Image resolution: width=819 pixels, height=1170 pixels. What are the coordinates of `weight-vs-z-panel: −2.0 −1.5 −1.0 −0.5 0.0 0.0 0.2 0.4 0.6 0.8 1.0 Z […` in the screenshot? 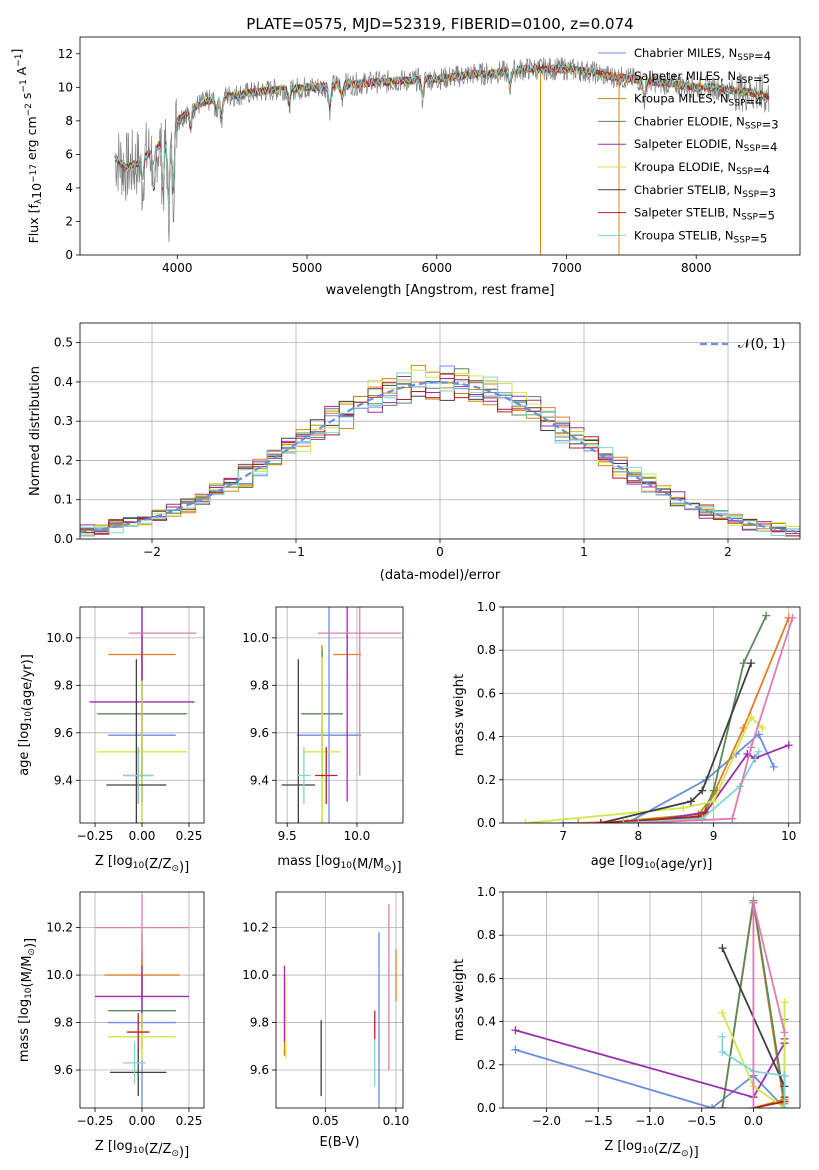 It's located at (626, 1022).